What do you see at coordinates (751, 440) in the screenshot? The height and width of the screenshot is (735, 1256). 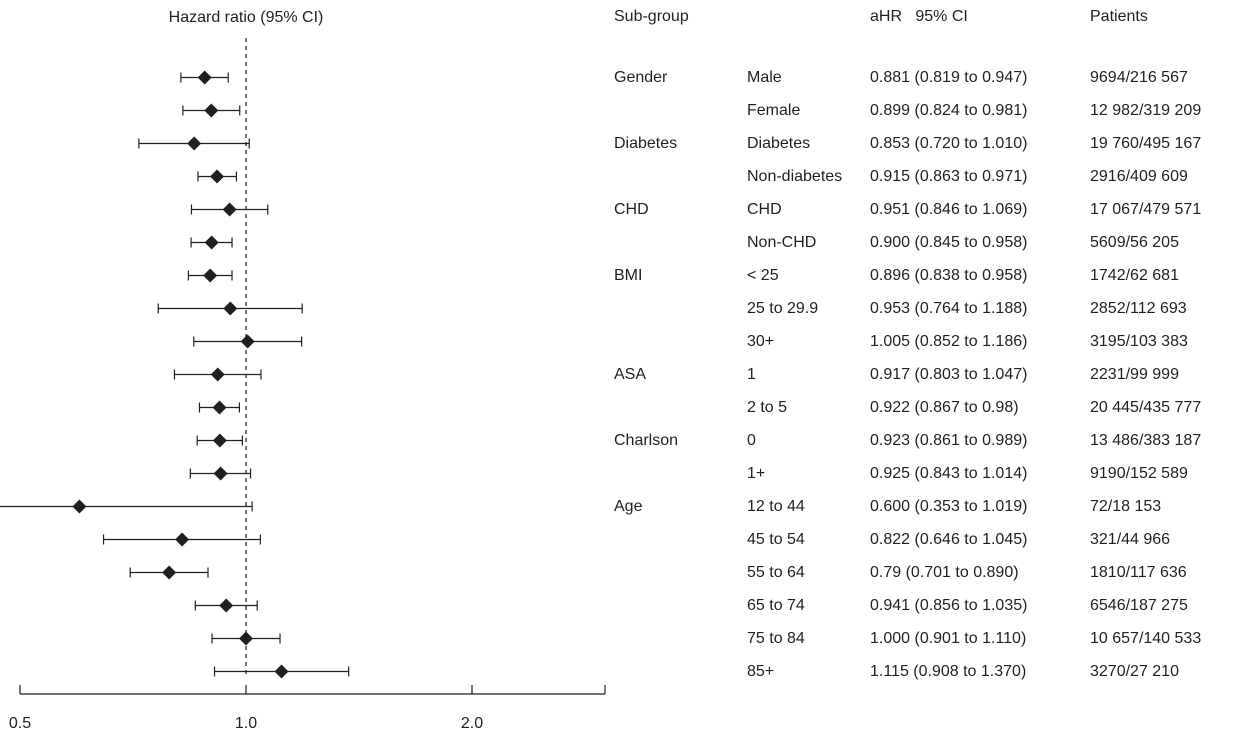 I see `level-cell: 0` at bounding box center [751, 440].